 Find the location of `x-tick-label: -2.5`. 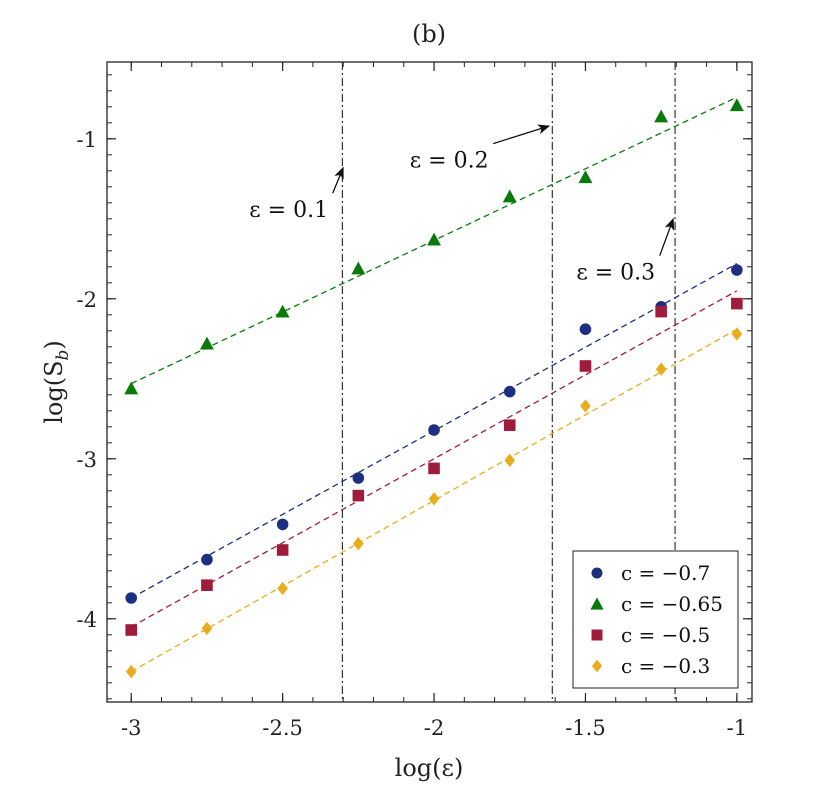

x-tick-label: -2.5 is located at coordinates (282, 728).